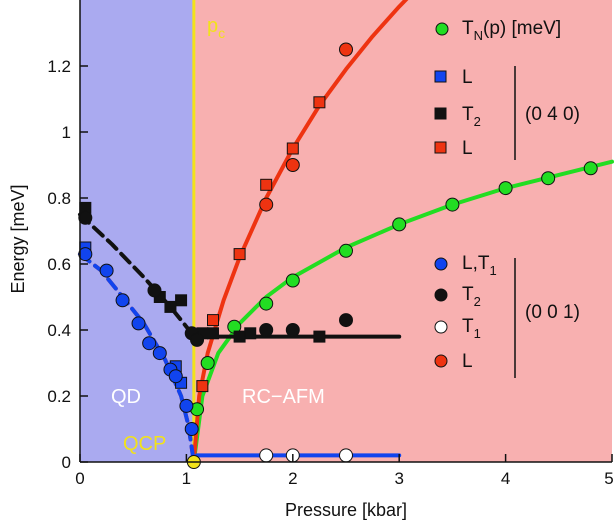 The image size is (615, 527). What do you see at coordinates (440, 147) in the screenshot?
I see `legend-040-l-red-marker` at bounding box center [440, 147].